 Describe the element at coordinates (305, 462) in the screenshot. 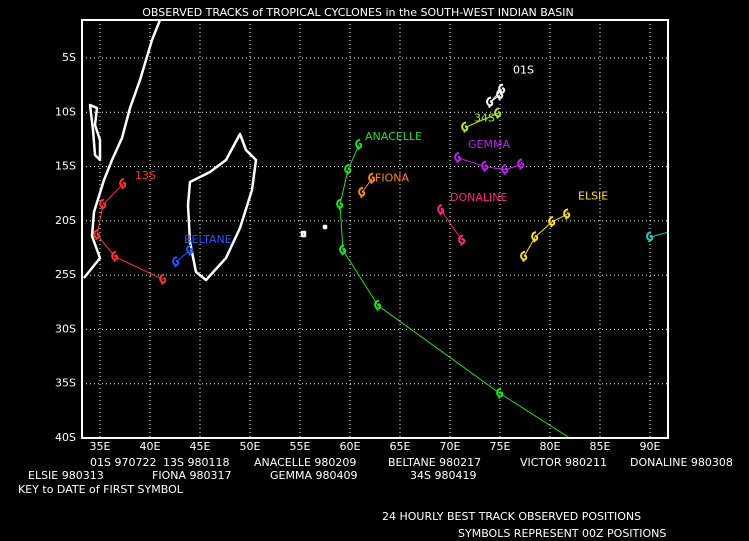

I see `key-entry: ANACELLE 980209` at that location.